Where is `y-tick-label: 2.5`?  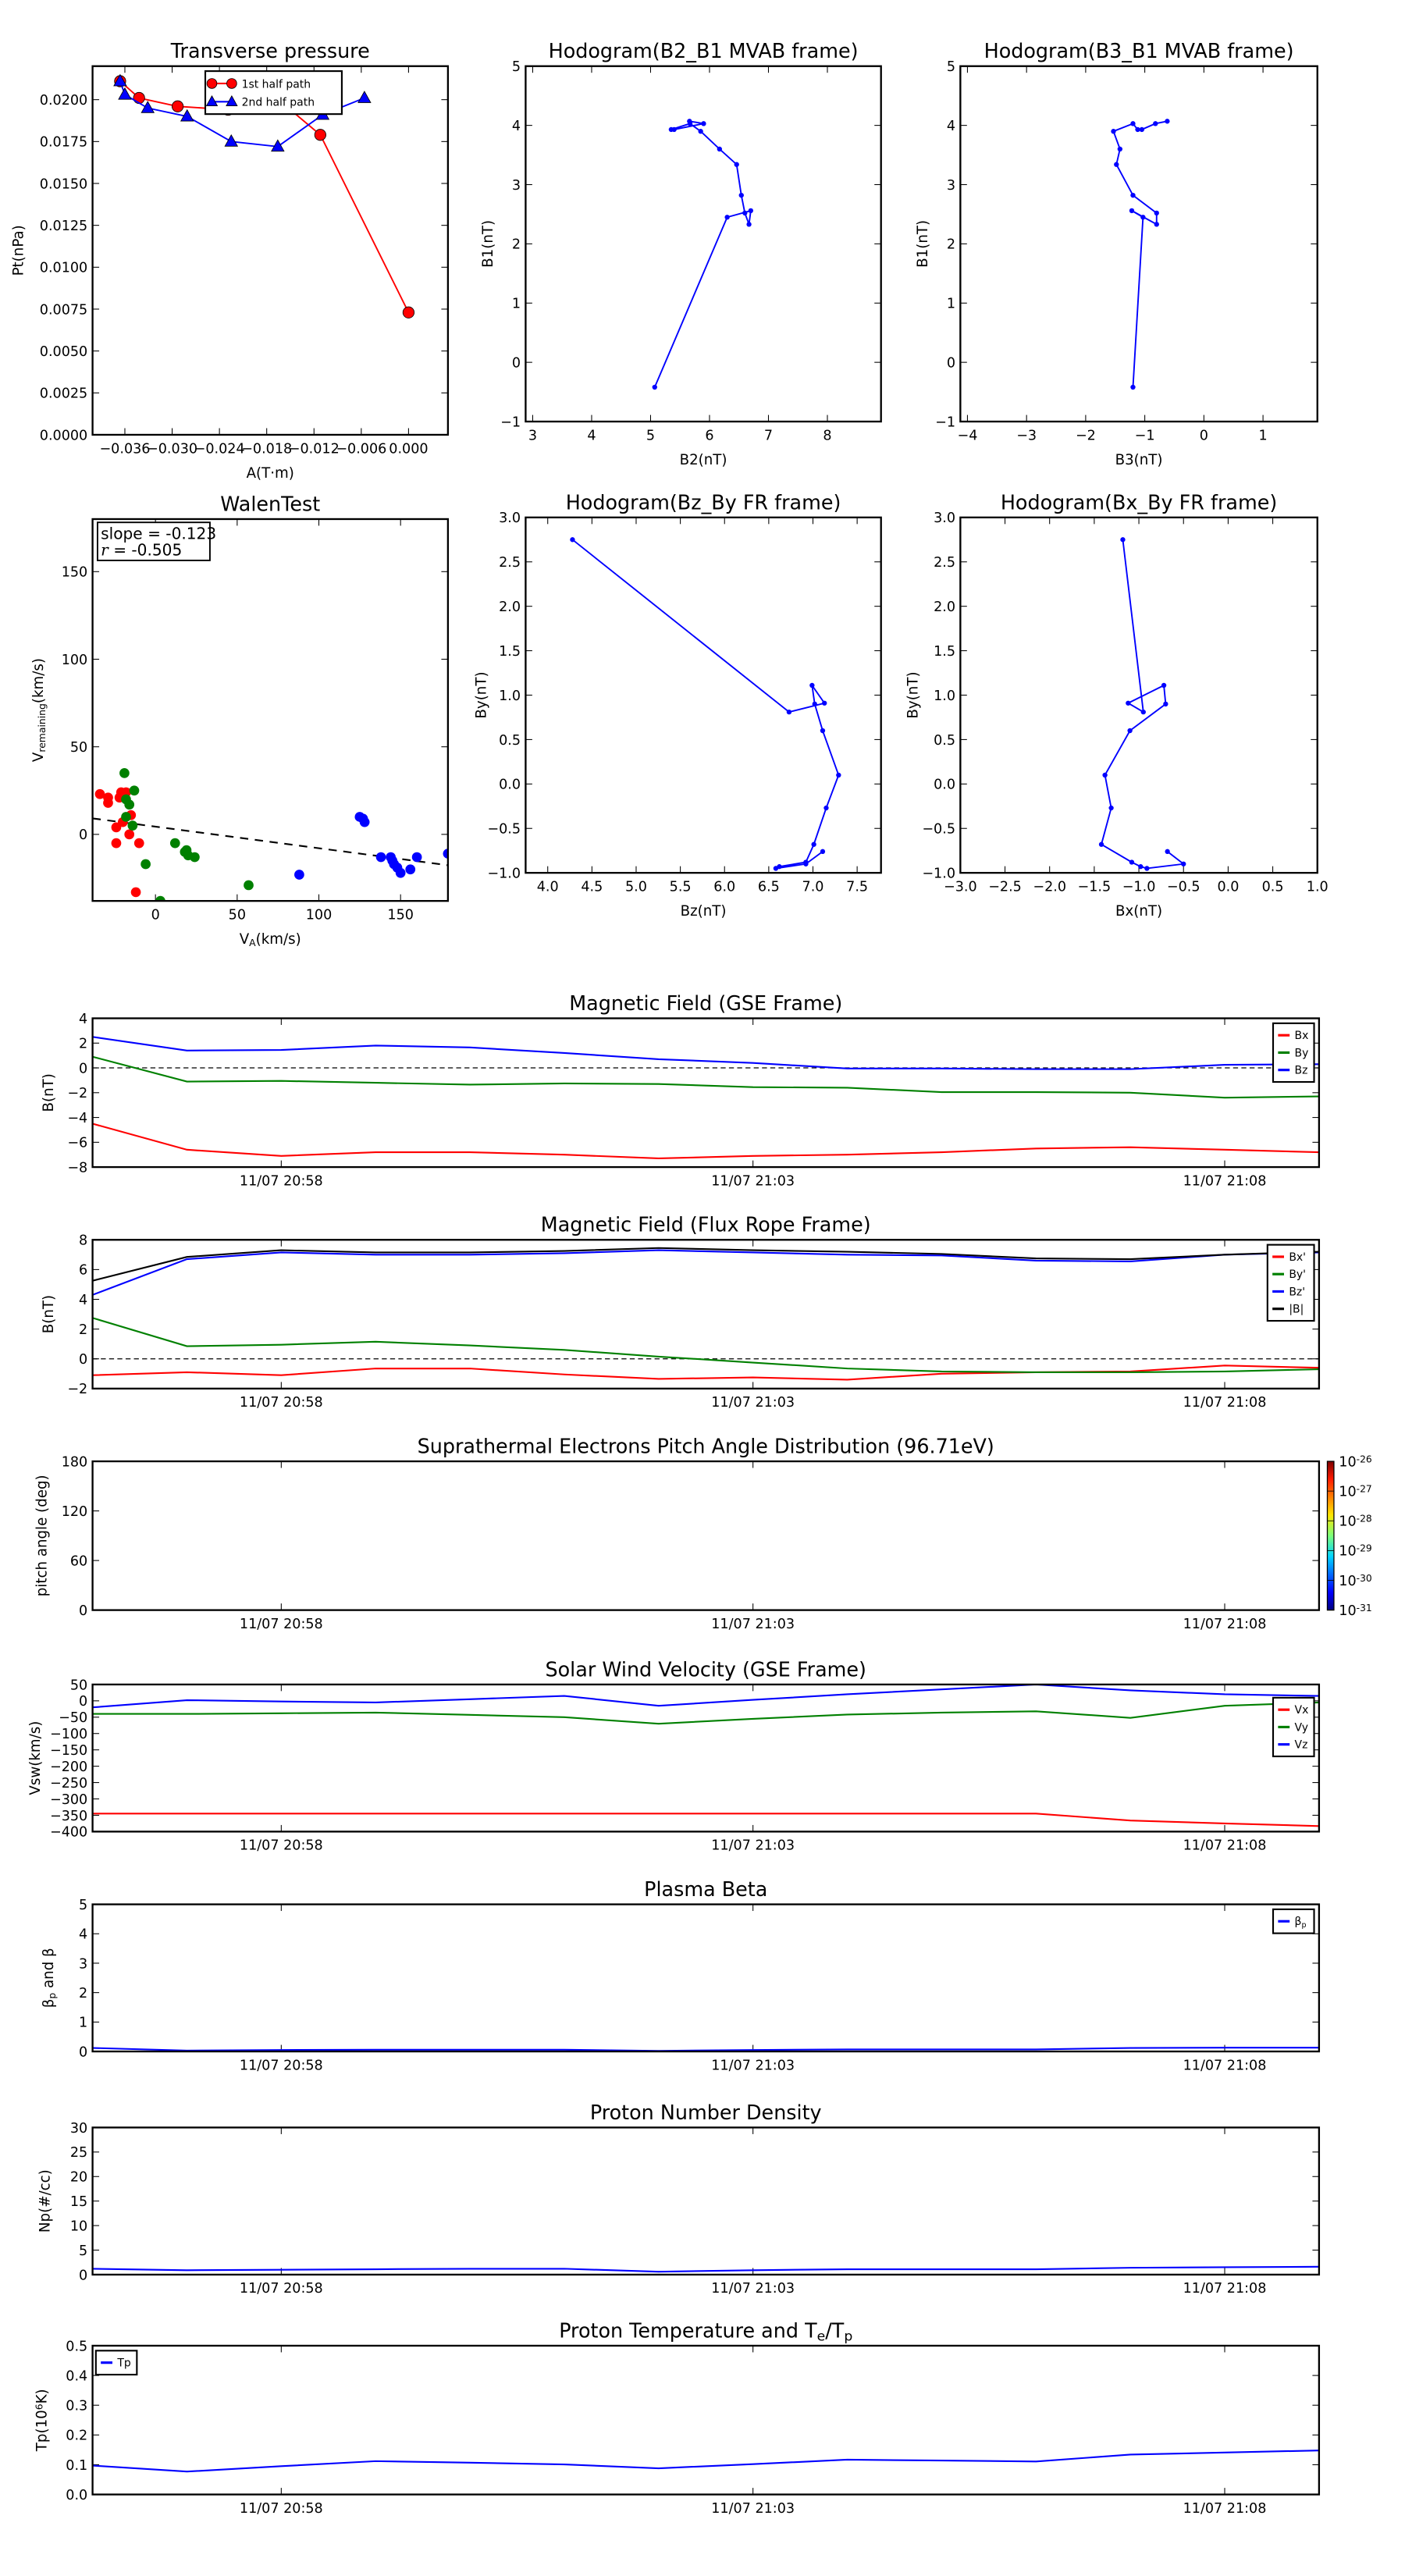 y-tick-label: 2.5 is located at coordinates (945, 563).